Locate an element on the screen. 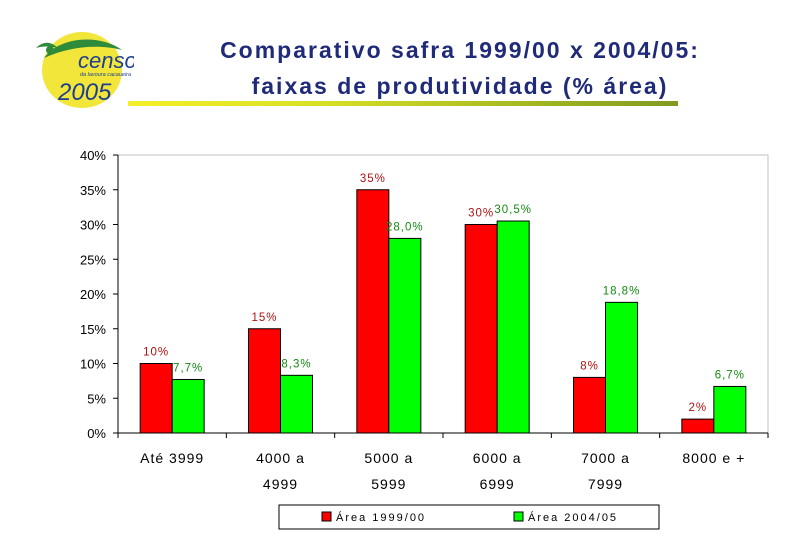 Image resolution: width=800 pixels, height=549 pixels. data-label: 15% is located at coordinates (264, 318).